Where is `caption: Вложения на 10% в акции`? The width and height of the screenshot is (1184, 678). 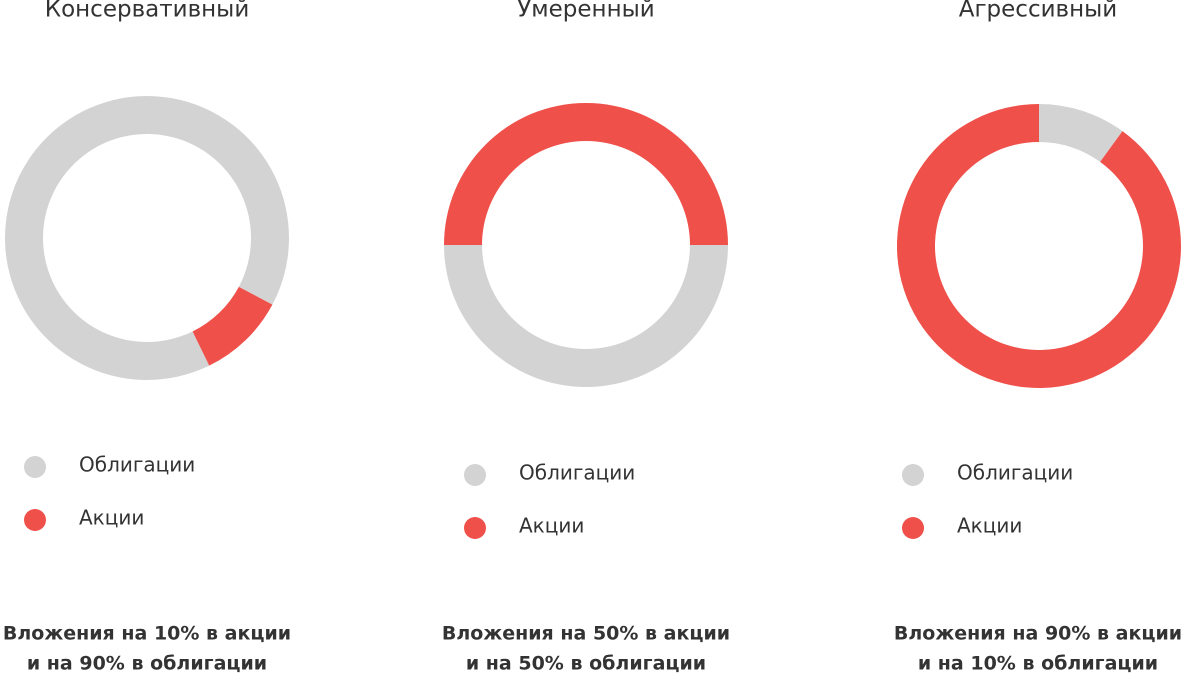
caption: Вложения на 10% в акции is located at coordinates (147, 634).